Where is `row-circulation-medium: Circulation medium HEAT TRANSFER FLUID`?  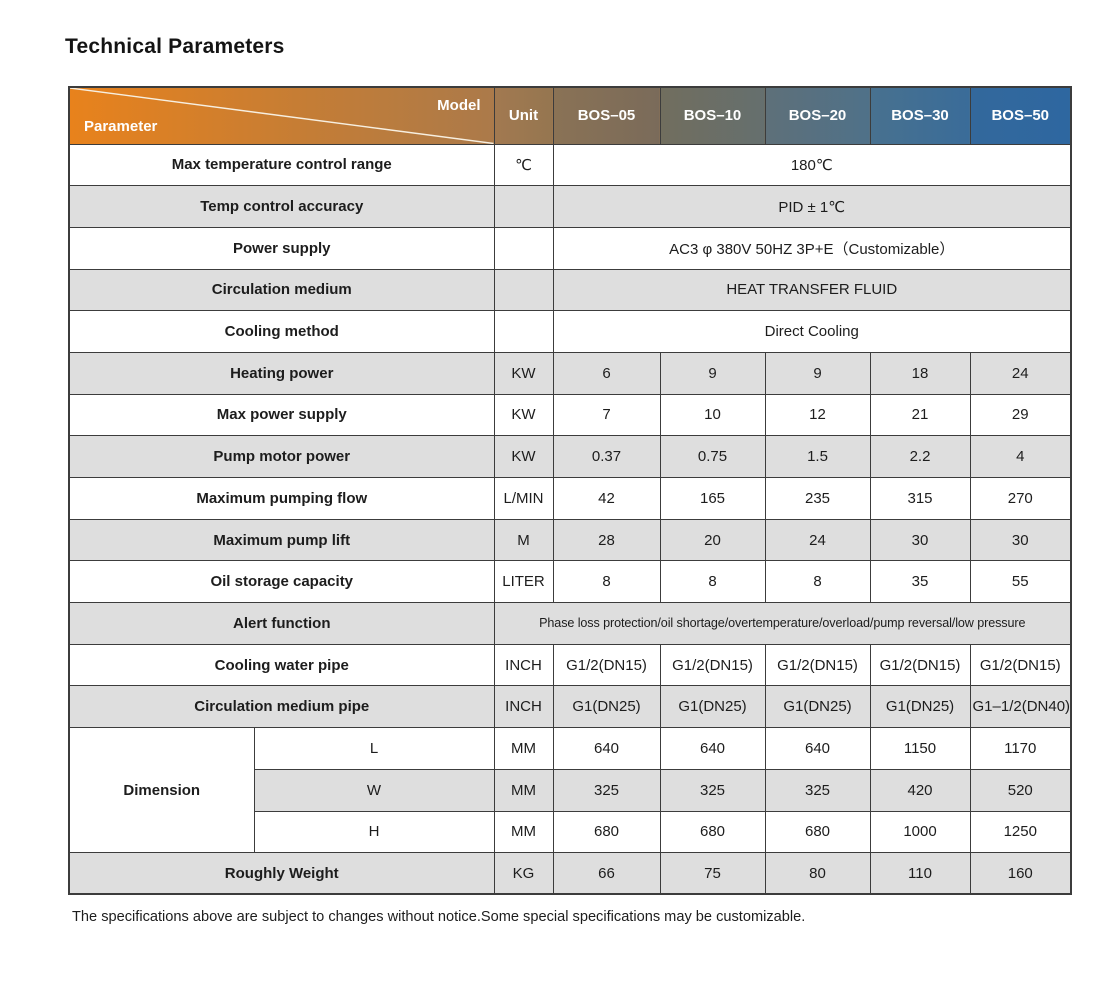 row-circulation-medium: Circulation medium HEAT TRANSFER FLUID is located at coordinates (570, 290).